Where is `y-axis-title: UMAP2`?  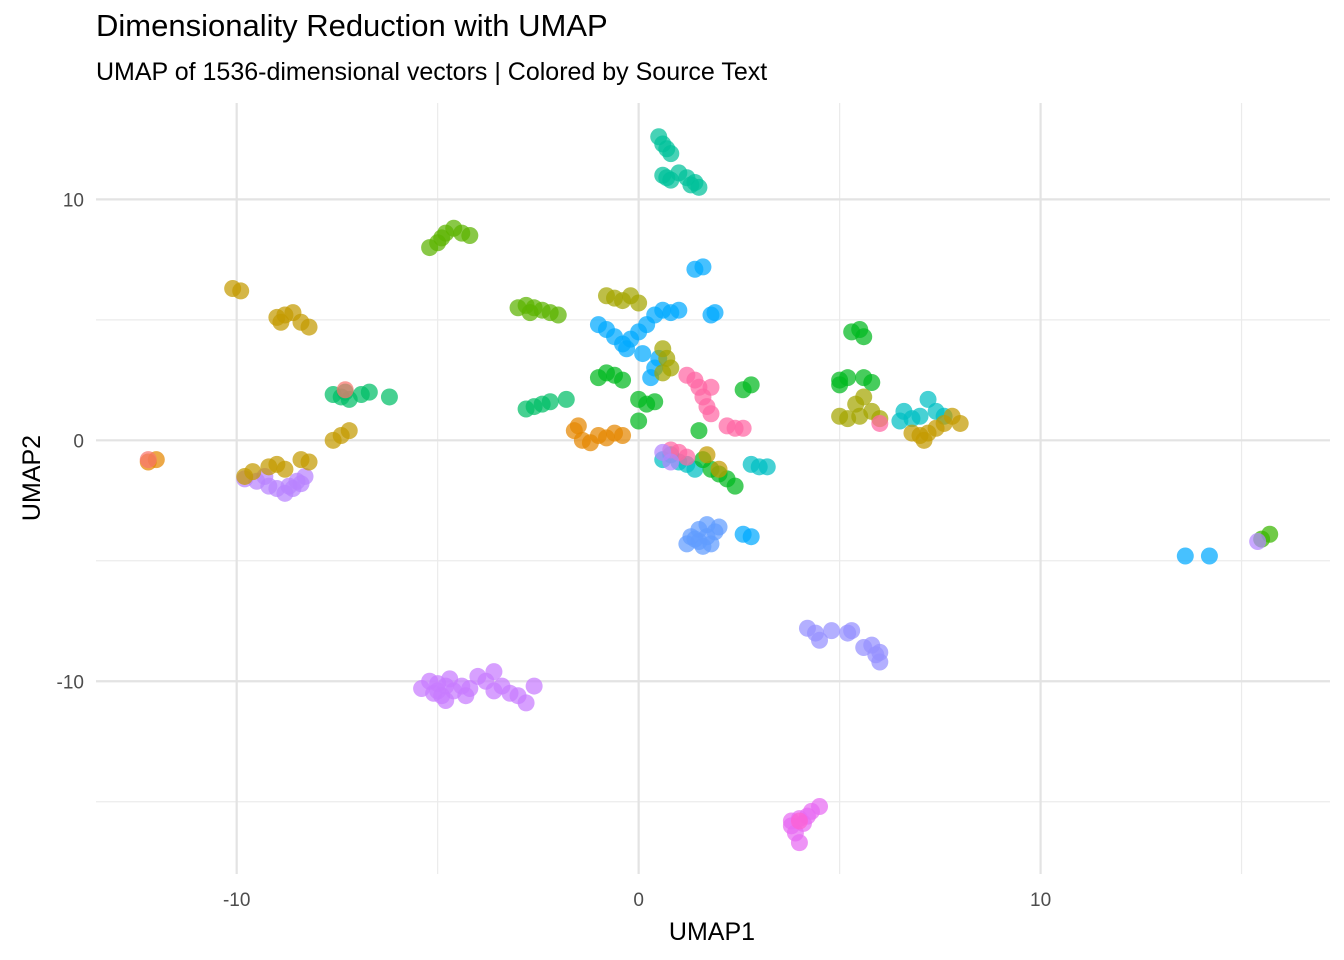 y-axis-title: UMAP2 is located at coordinates (32, 478).